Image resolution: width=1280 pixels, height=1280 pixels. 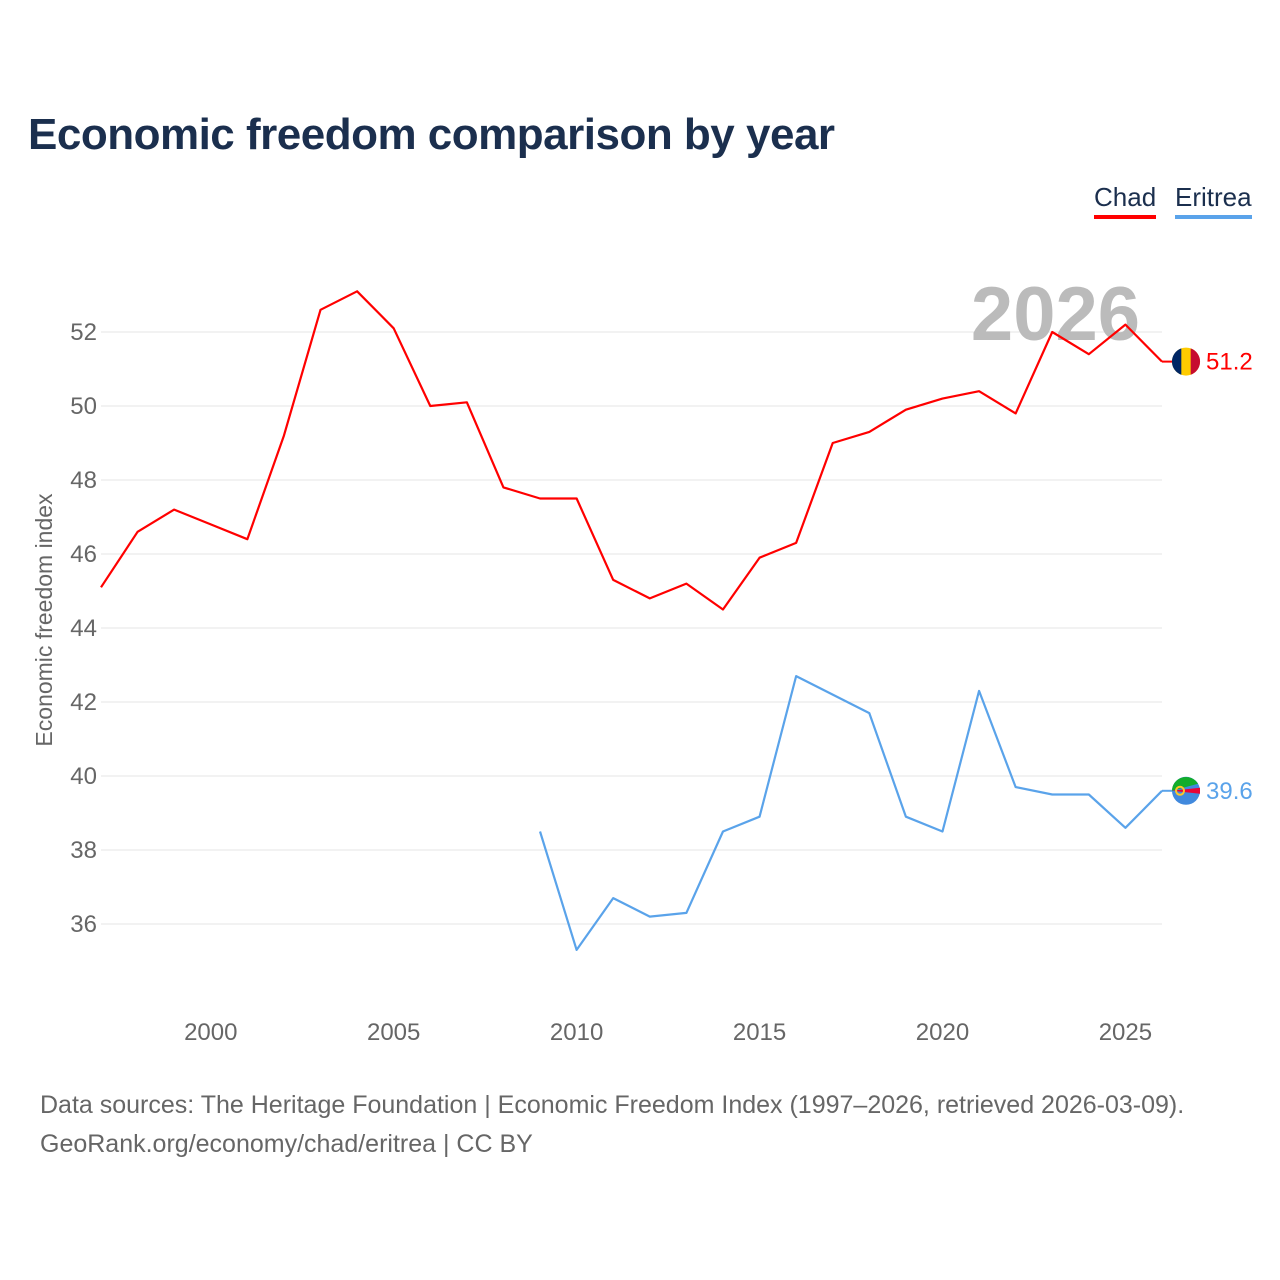 What do you see at coordinates (1176, 361) in the screenshot?
I see `chad-flag-blue` at bounding box center [1176, 361].